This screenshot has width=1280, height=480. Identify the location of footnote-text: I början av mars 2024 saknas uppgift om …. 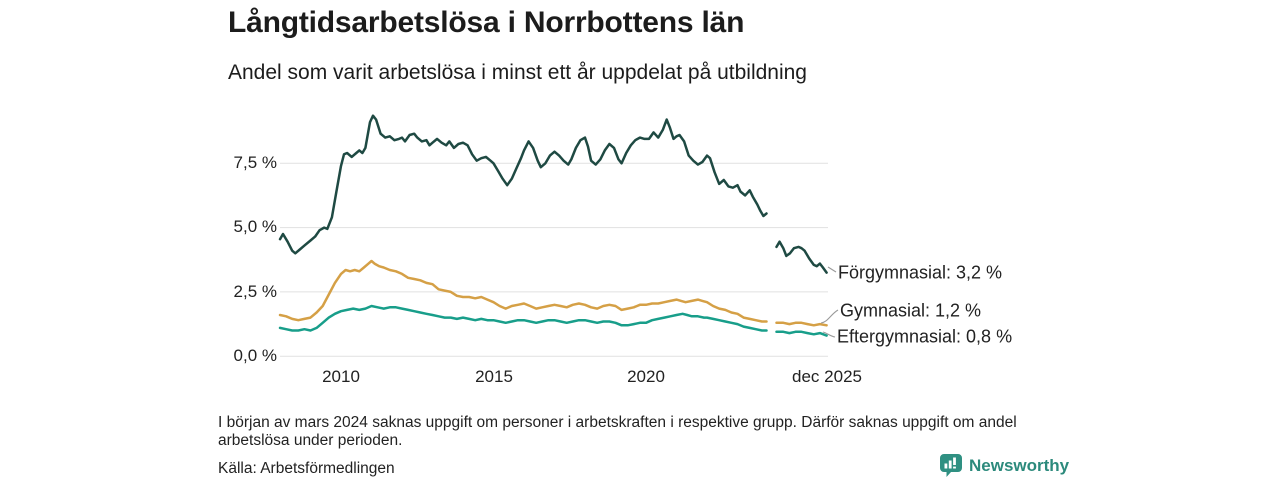
(617, 431).